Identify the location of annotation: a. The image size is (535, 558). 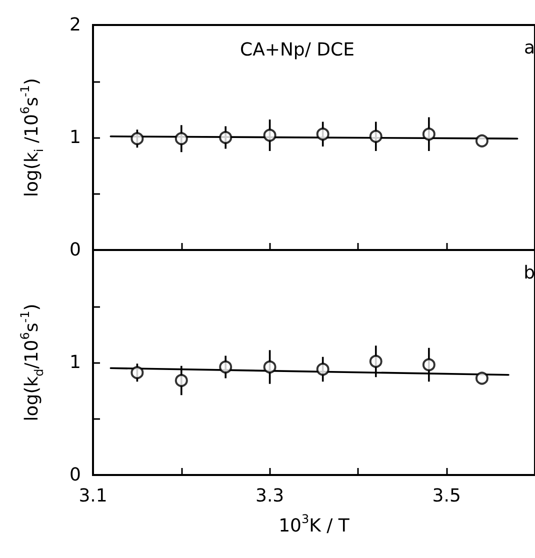
(529, 48).